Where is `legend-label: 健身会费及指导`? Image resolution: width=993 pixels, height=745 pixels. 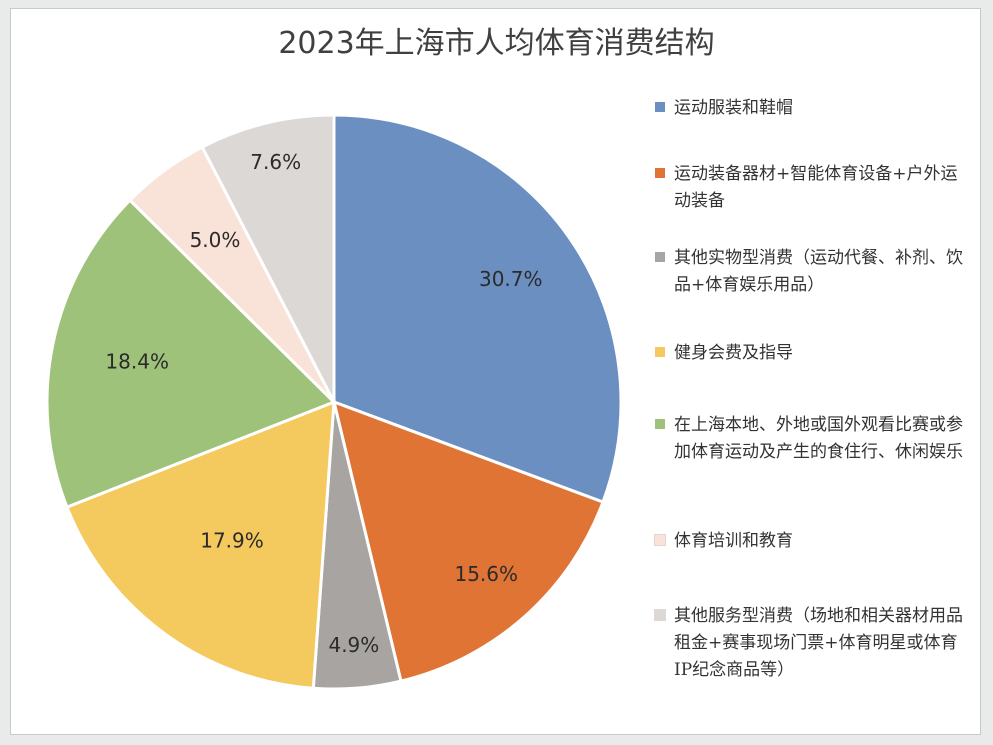
legend-label: 健身会费及指导 is located at coordinates (733, 353).